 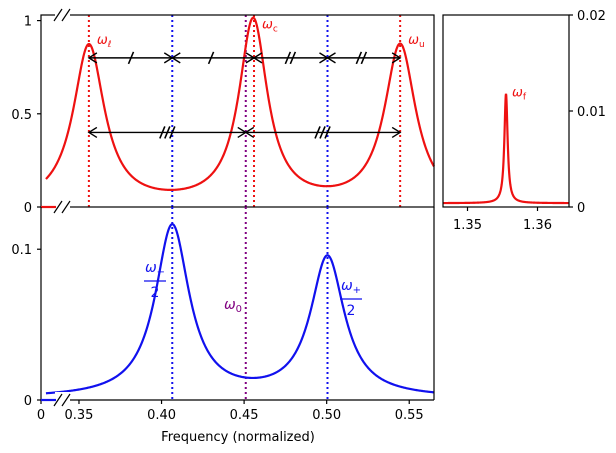 What do you see at coordinates (581, 208) in the screenshot?
I see `inset-ytick-label-0: 0` at bounding box center [581, 208].